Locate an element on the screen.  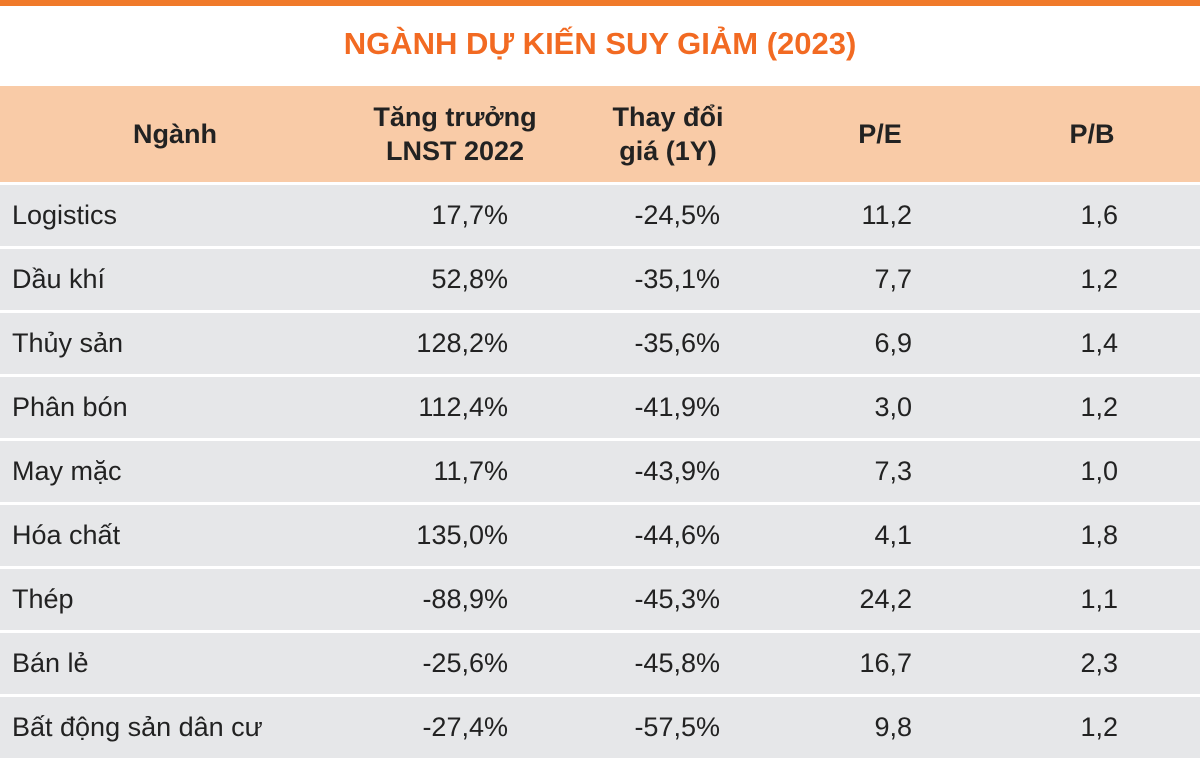
row-label: May mặc is located at coordinates (67, 471).